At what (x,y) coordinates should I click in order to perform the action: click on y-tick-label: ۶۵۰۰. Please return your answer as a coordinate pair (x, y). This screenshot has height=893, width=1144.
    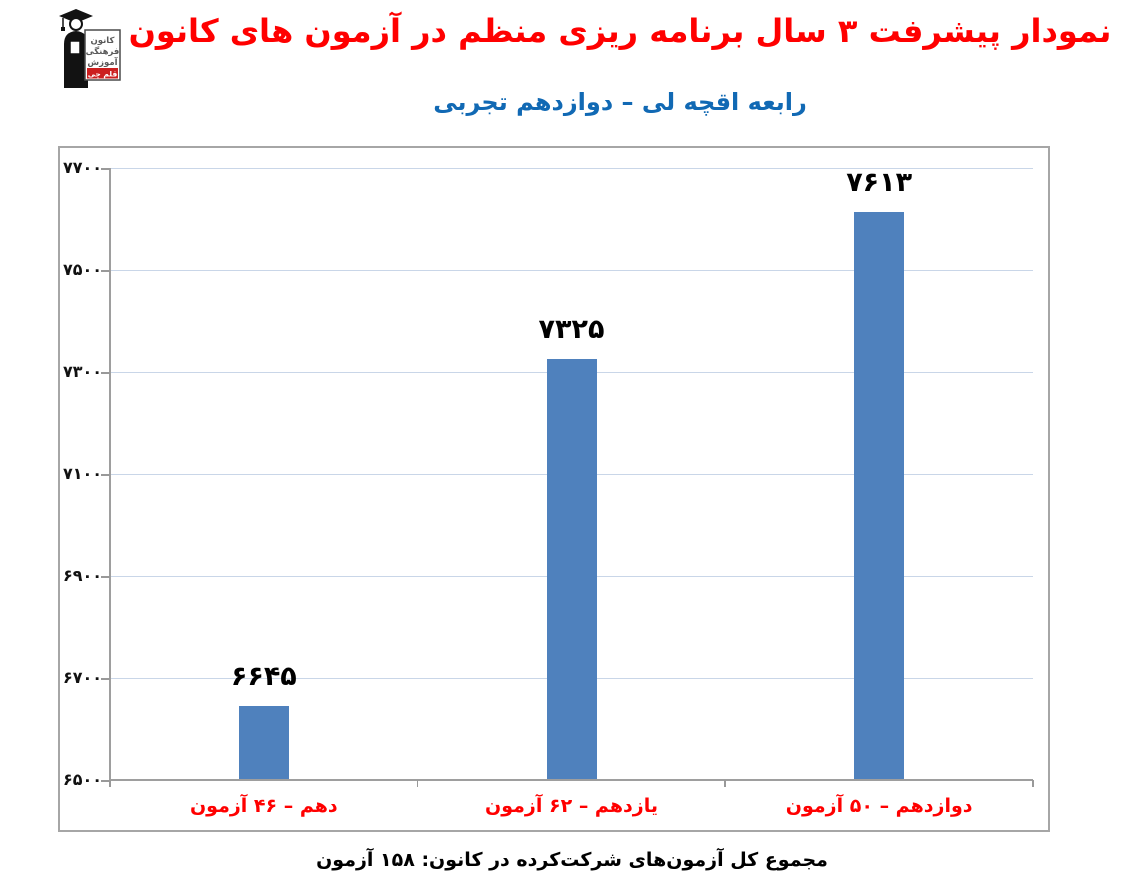
    Looking at the image, I should click on (82, 779).